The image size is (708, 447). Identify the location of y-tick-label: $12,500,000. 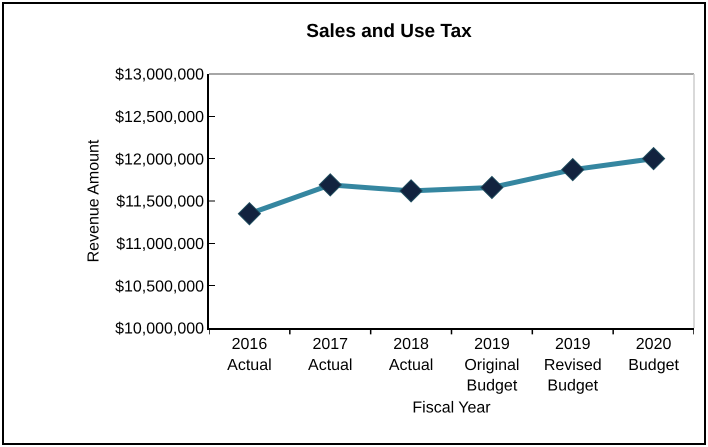
(159, 117).